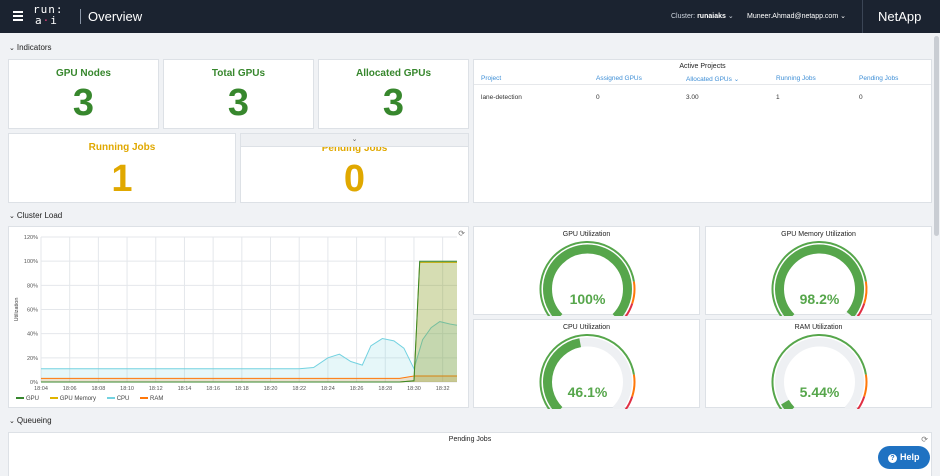 The width and height of the screenshot is (940, 476). I want to click on header-divider, so click(80, 16).